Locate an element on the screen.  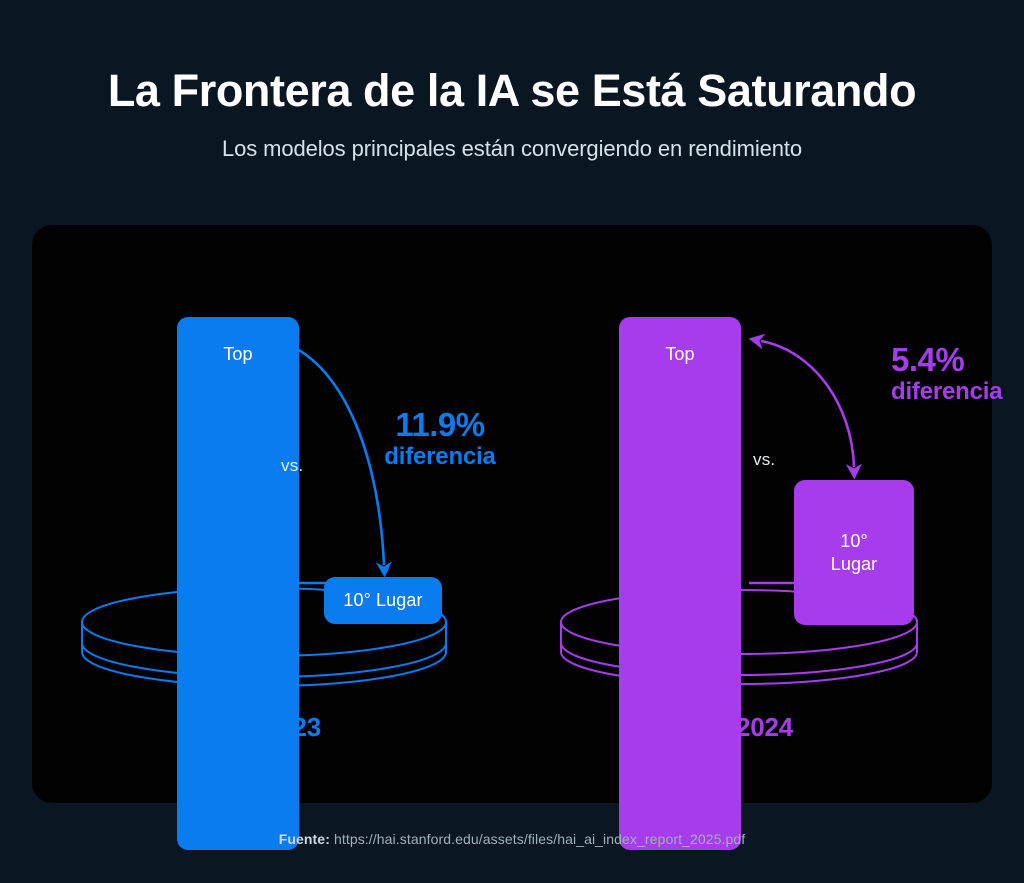
vs-label-2023: vs. is located at coordinates (292, 465).